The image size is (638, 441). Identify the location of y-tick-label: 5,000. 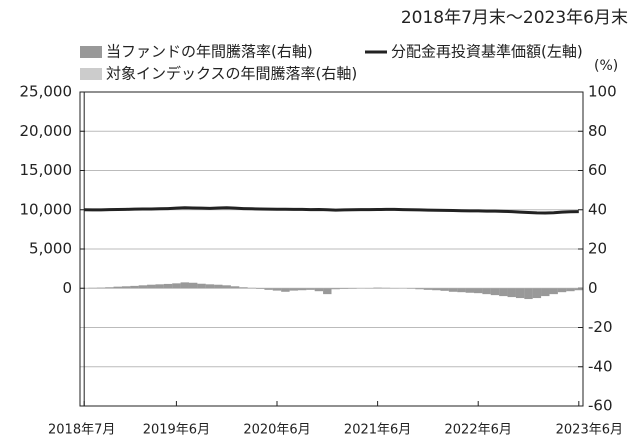
(50, 249).